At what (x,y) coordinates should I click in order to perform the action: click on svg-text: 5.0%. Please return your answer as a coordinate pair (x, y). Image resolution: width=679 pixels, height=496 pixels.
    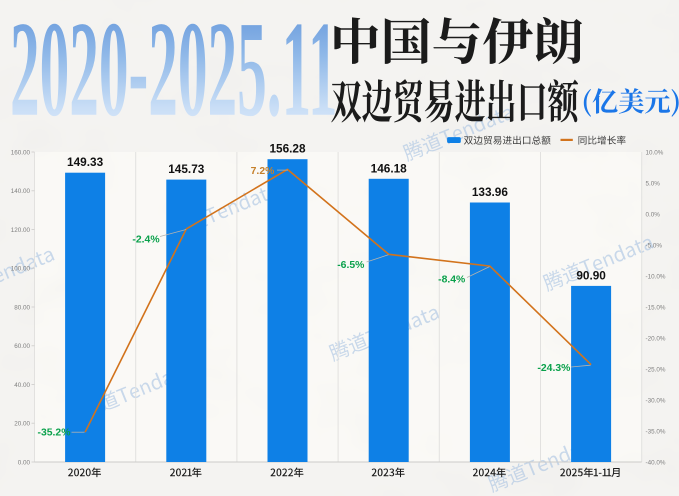
    Looking at the image, I should click on (653, 183).